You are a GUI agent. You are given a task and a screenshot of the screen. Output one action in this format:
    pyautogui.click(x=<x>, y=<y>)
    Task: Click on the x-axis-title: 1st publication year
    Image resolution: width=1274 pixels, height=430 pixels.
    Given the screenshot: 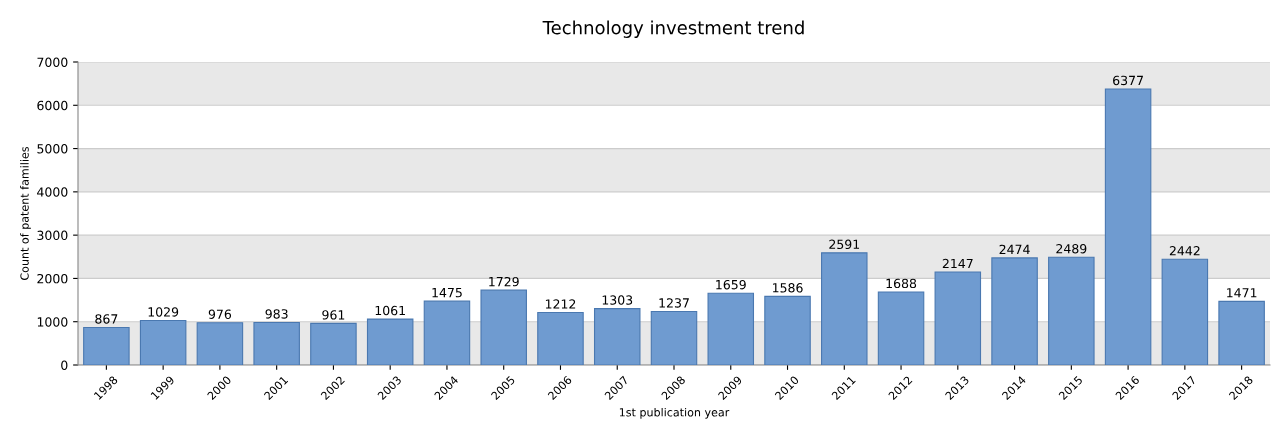 What is the action you would take?
    pyautogui.click(x=674, y=413)
    